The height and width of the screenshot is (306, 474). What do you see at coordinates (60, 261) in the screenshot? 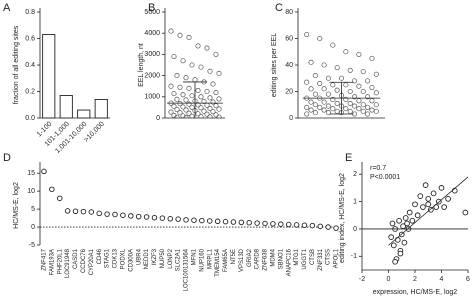
I see `x-tick-label: PHF20L1` at bounding box center [60, 261].